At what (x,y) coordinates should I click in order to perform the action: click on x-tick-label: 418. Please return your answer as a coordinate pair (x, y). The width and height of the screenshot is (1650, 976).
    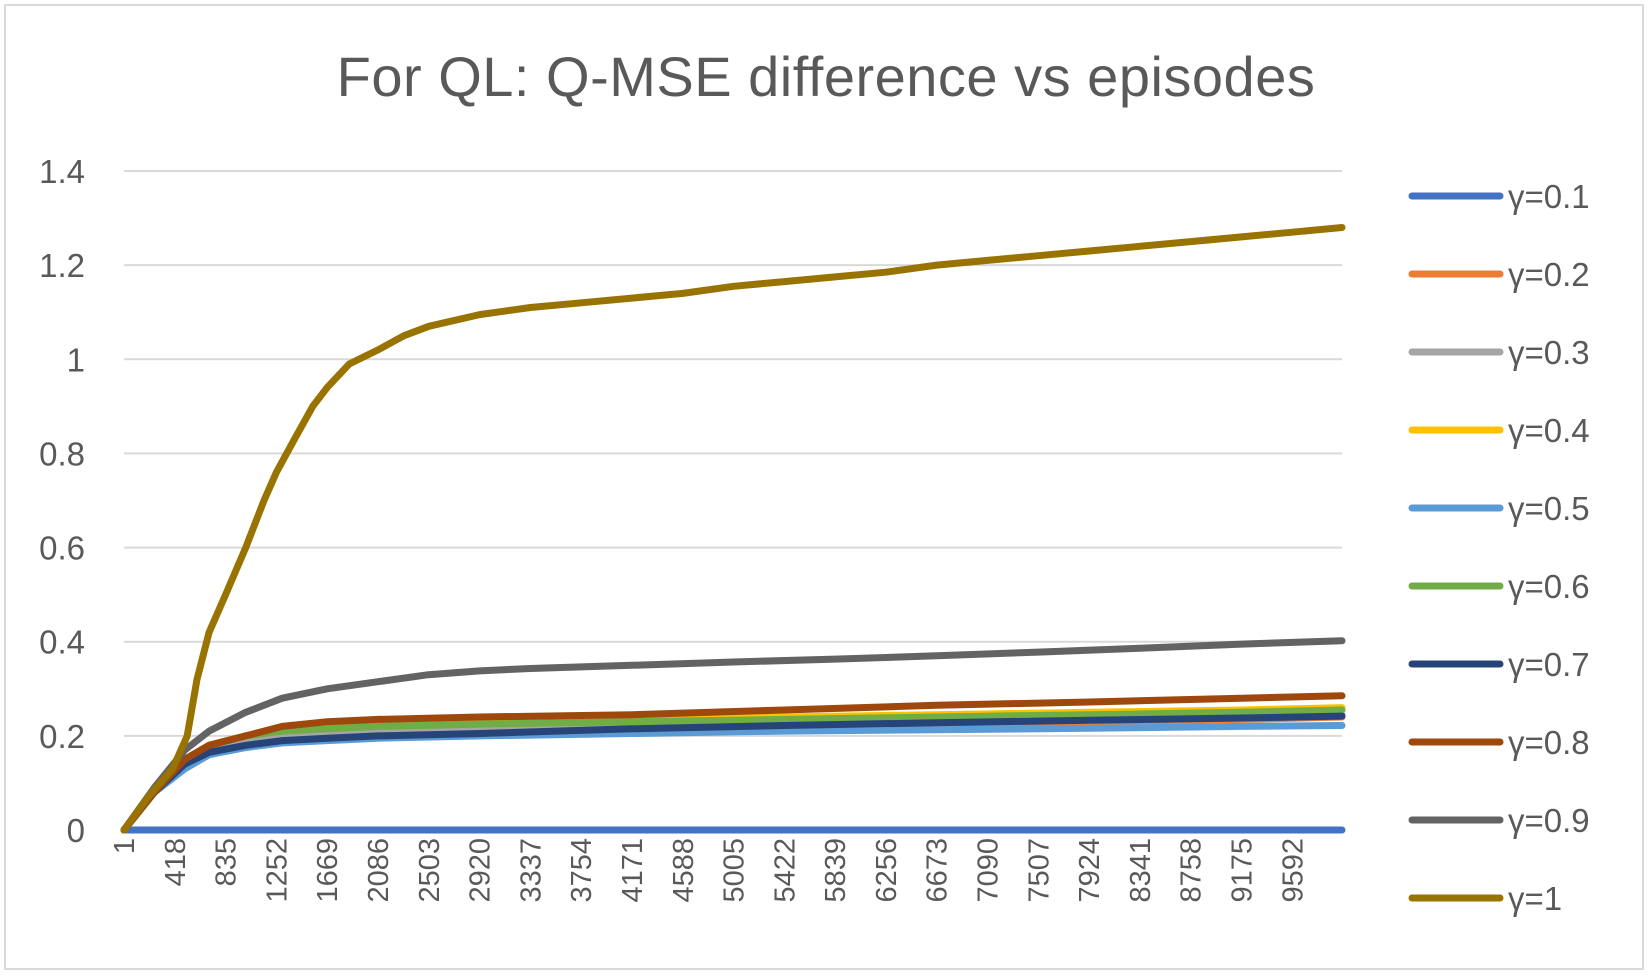
    Looking at the image, I should click on (176, 862).